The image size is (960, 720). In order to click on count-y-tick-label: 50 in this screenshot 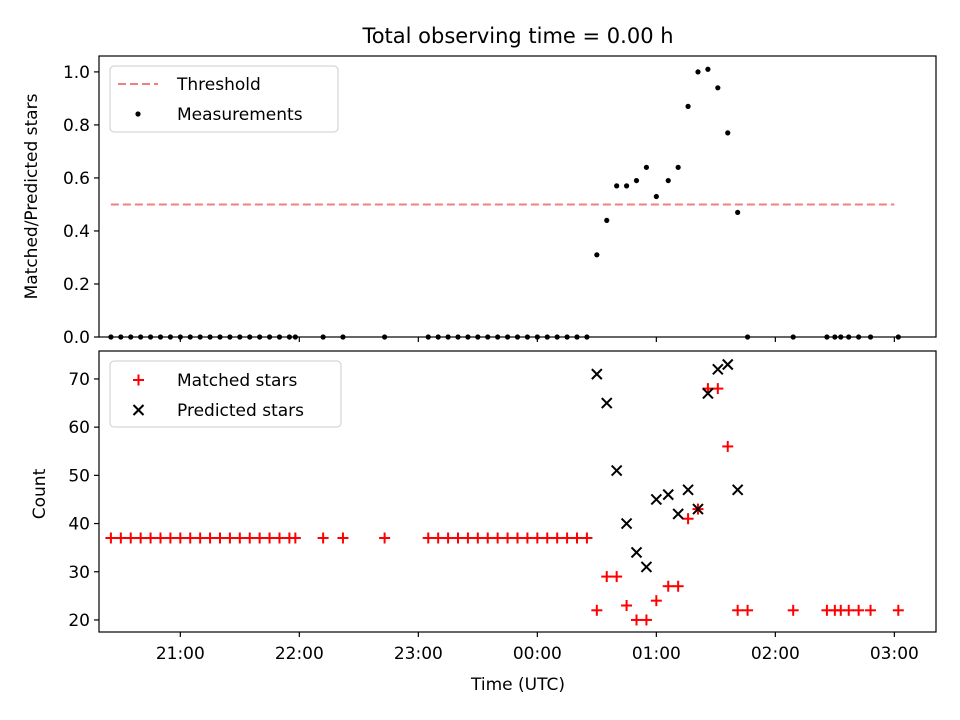, I will do `click(79, 476)`.